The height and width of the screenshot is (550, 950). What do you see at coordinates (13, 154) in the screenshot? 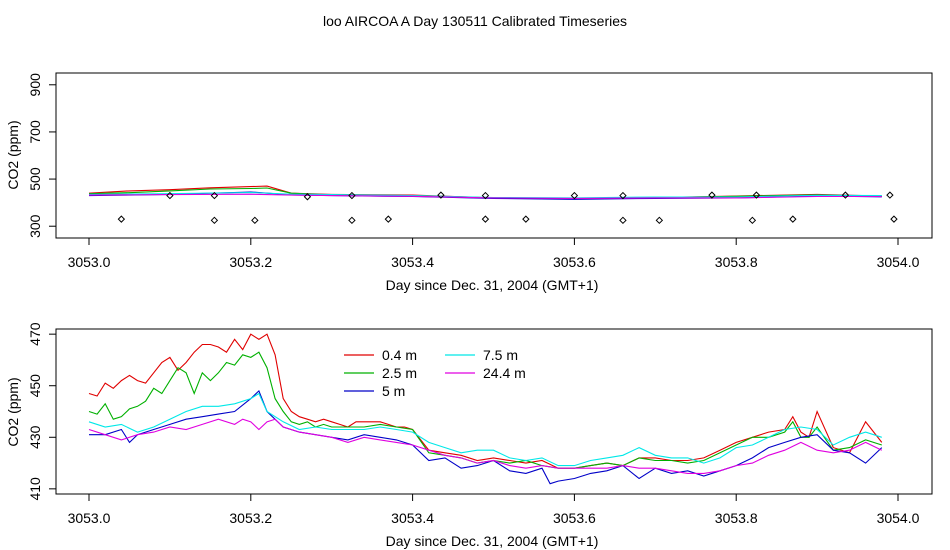
I see `top-y-axis-label: CO2 (ppm)` at bounding box center [13, 154].